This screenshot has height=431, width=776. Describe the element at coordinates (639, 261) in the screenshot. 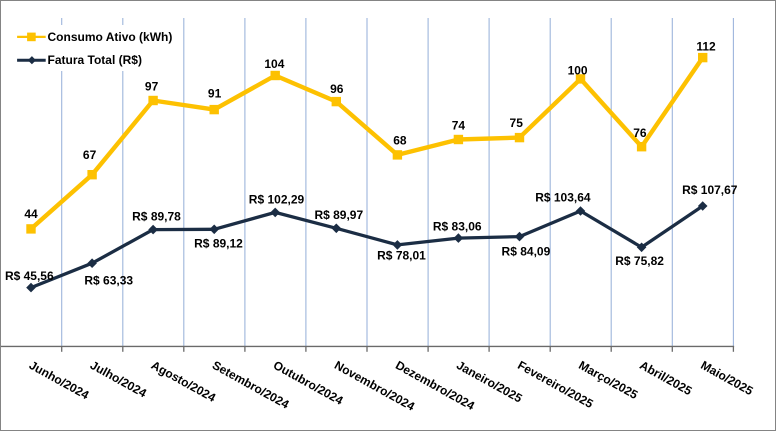

I see `svg-text: R$ 75,82` at that location.